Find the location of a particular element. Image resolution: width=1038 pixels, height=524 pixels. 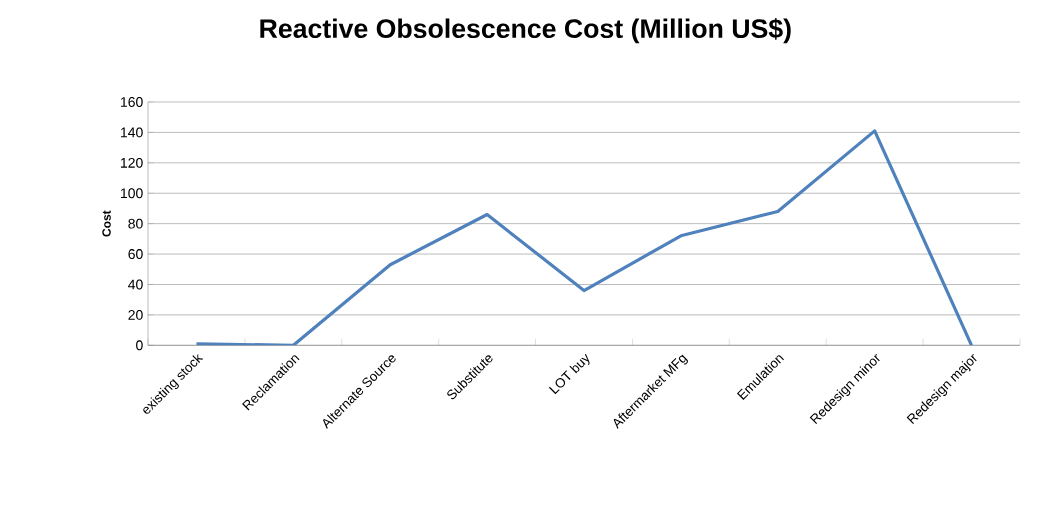

y-axis-title: Cost is located at coordinates (106, 223).